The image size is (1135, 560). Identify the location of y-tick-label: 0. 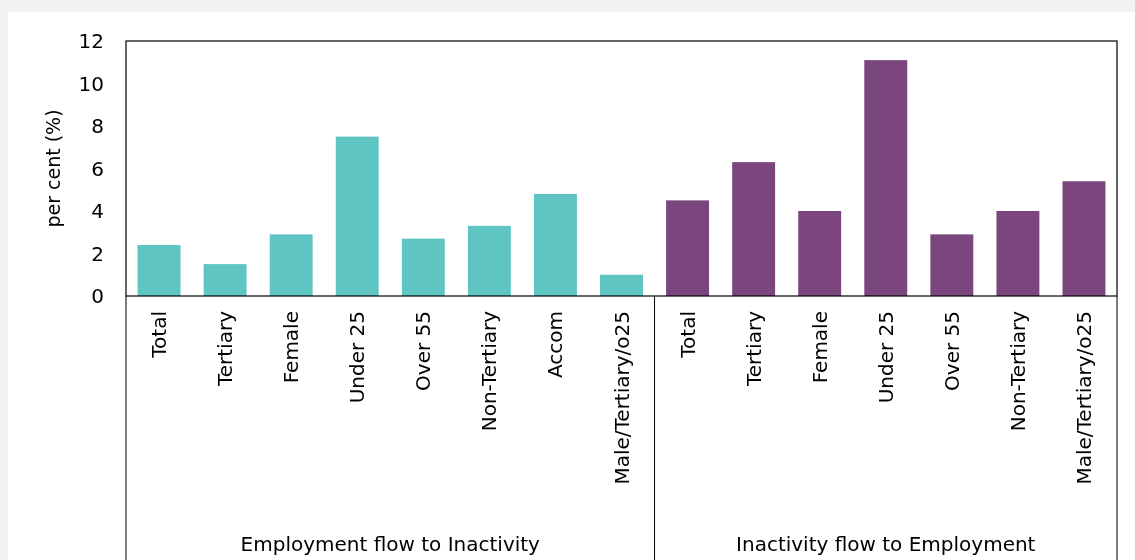
(97, 296).